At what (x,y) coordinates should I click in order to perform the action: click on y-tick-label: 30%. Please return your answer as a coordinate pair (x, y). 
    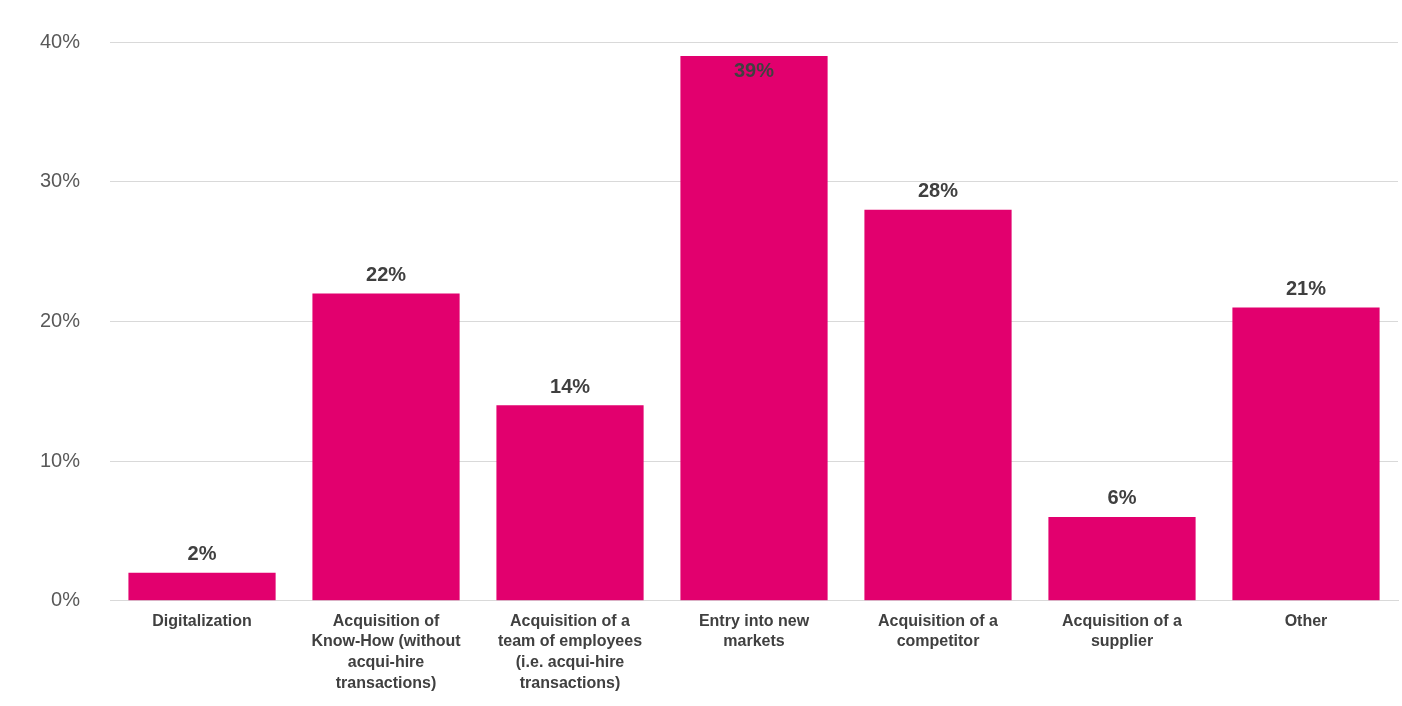
    Looking at the image, I should click on (60, 180).